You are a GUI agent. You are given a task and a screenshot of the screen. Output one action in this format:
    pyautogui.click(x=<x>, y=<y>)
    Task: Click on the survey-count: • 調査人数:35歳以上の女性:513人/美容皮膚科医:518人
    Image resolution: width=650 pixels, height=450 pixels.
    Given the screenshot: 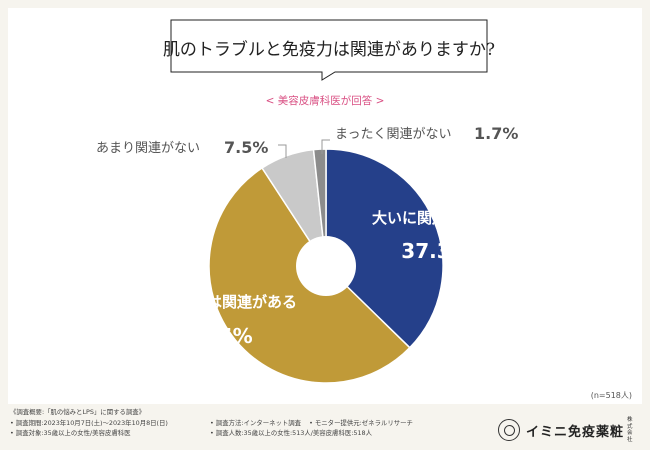 What is the action you would take?
    pyautogui.click(x=291, y=433)
    